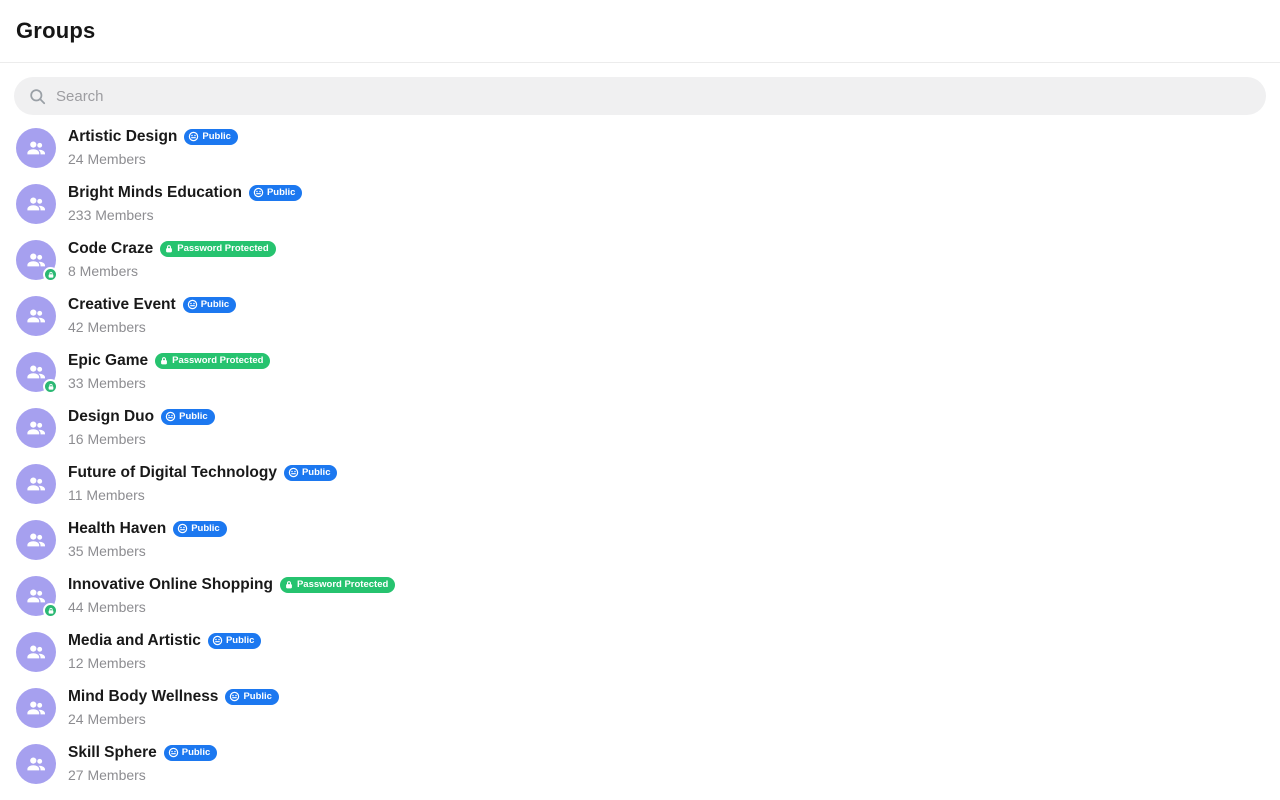 This screenshot has width=1280, height=800. What do you see at coordinates (141, 428) in the screenshot?
I see `group-info: Design Duo Public 16 Members` at bounding box center [141, 428].